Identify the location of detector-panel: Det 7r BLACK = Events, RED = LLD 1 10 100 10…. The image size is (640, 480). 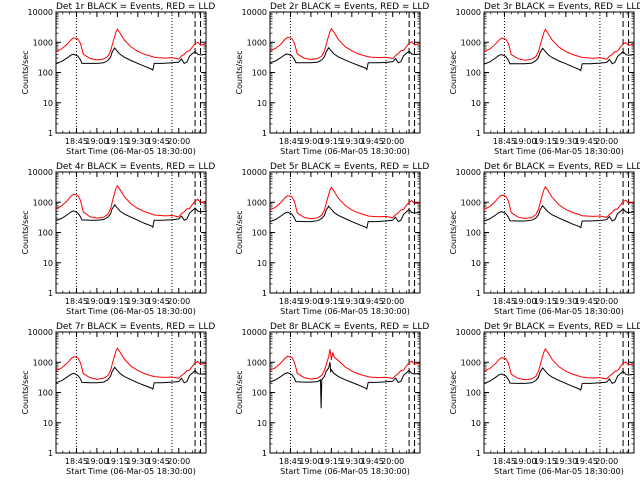
(118, 399).